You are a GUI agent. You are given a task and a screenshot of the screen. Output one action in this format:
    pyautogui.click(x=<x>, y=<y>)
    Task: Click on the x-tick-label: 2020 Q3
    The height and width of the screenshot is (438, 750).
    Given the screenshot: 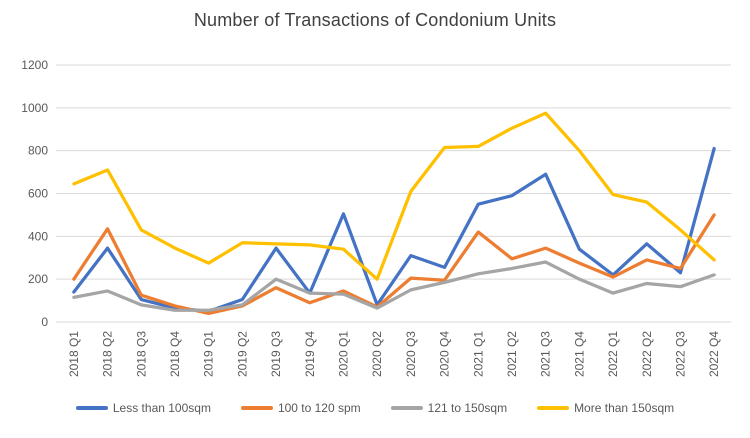 What is the action you would take?
    pyautogui.click(x=411, y=354)
    